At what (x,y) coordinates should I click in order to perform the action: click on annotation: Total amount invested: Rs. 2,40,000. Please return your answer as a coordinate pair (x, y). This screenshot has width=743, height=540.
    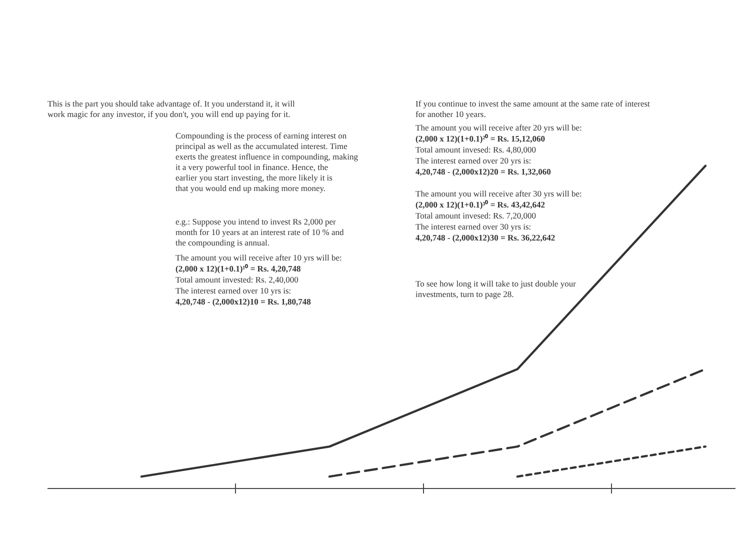
    Looking at the image, I should click on (237, 279).